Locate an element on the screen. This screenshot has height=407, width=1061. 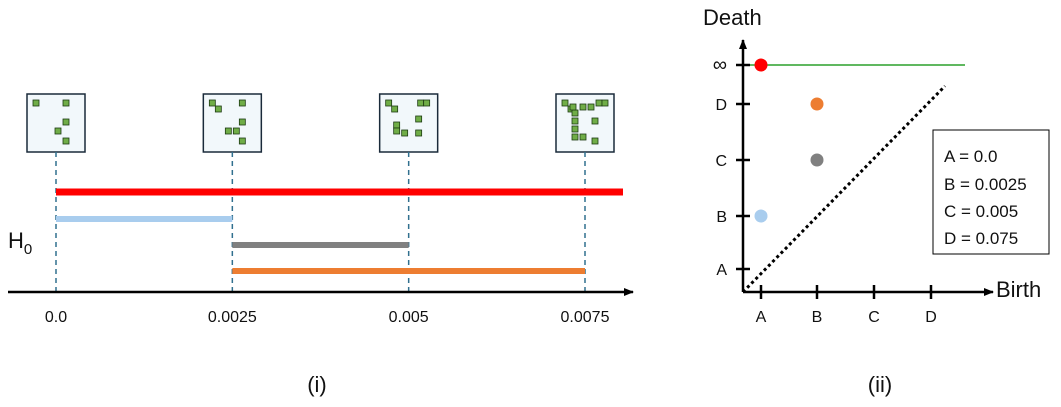
birth-tick-label: A is located at coordinates (761, 317).